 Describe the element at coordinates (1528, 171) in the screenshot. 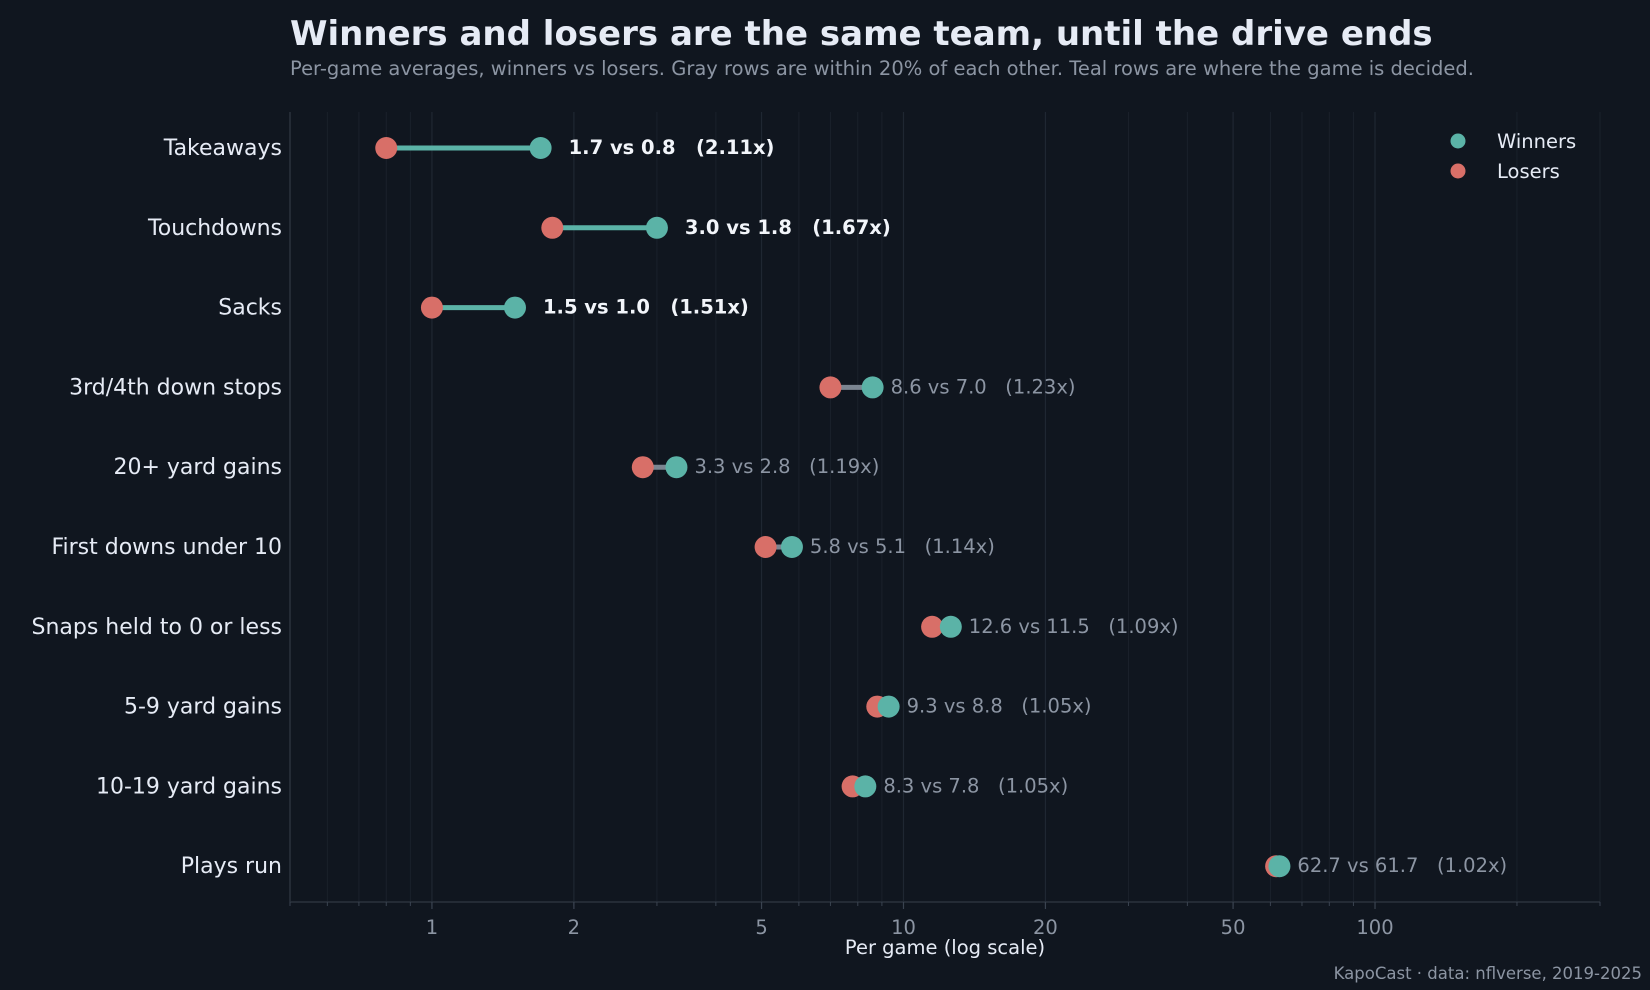

I see `legend-label-losers: Losers` at that location.